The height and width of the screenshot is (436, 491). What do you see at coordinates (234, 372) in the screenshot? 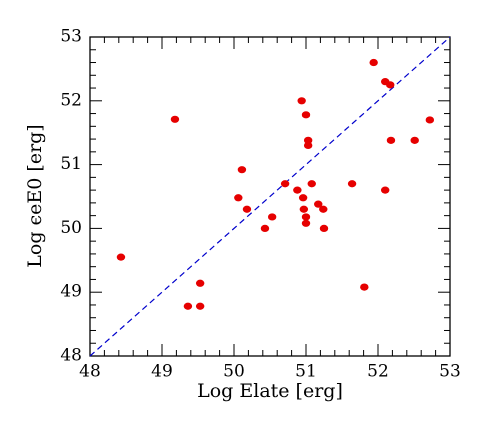
I see `x-tick-label: 50` at bounding box center [234, 372].